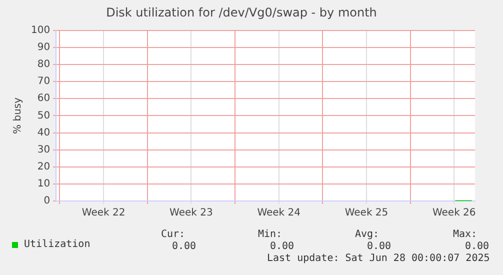 The height and width of the screenshot is (275, 503). What do you see at coordinates (18, 115) in the screenshot?
I see `y-axis-title: % busy` at bounding box center [18, 115].